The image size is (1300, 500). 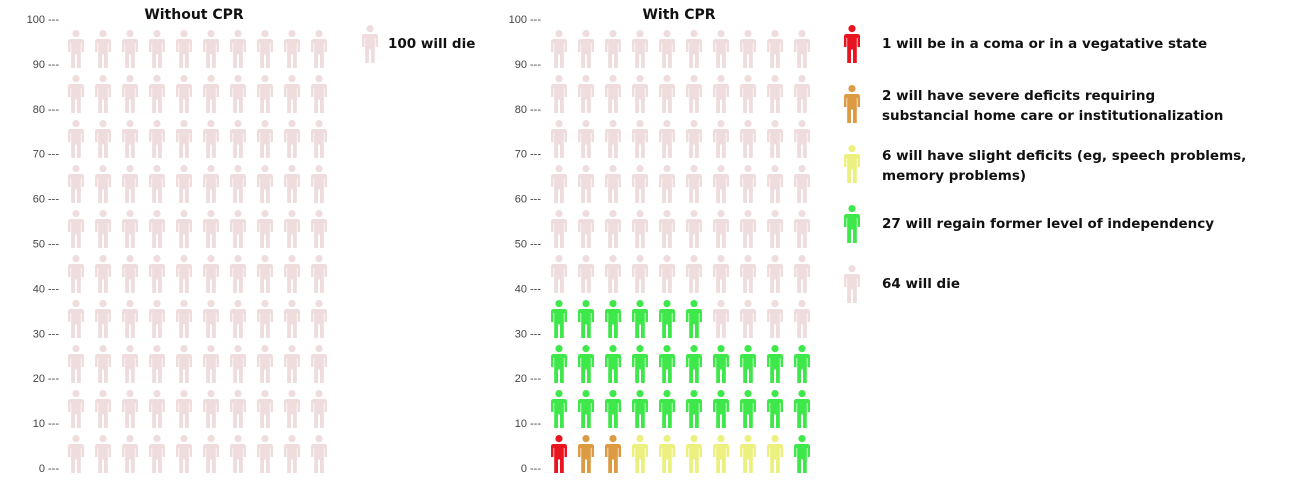 I want to click on y-tick-label: 90 ---, so click(x=46, y=65).